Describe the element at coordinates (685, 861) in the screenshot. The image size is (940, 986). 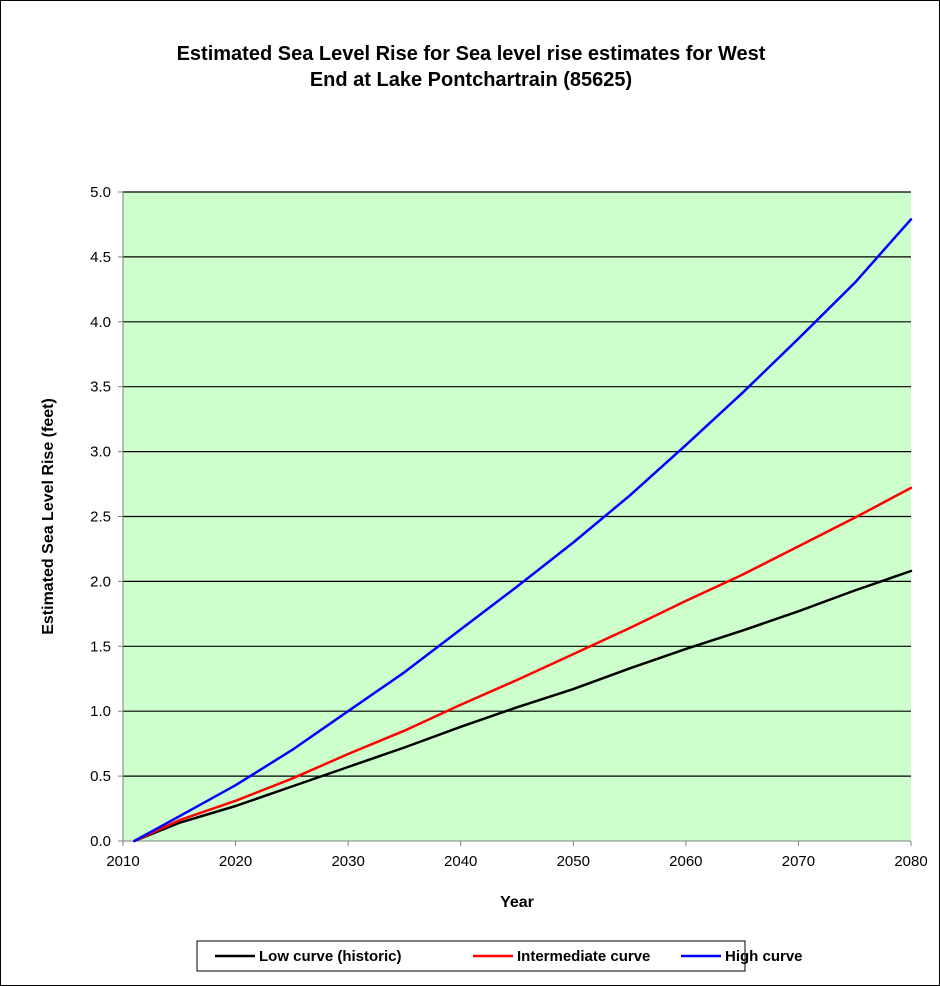
I see `x-tick-label: 2060` at that location.